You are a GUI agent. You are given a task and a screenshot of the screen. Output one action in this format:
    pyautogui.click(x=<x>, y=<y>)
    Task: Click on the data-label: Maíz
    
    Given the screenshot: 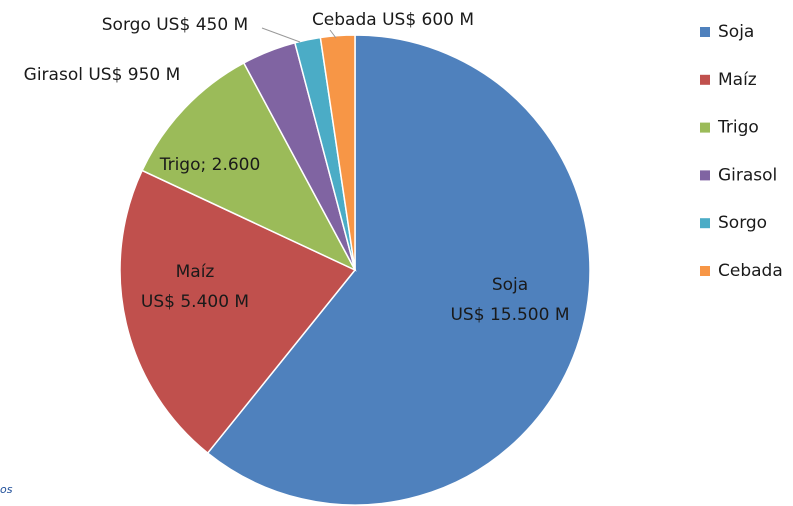 What is the action you would take?
    pyautogui.click(x=195, y=272)
    